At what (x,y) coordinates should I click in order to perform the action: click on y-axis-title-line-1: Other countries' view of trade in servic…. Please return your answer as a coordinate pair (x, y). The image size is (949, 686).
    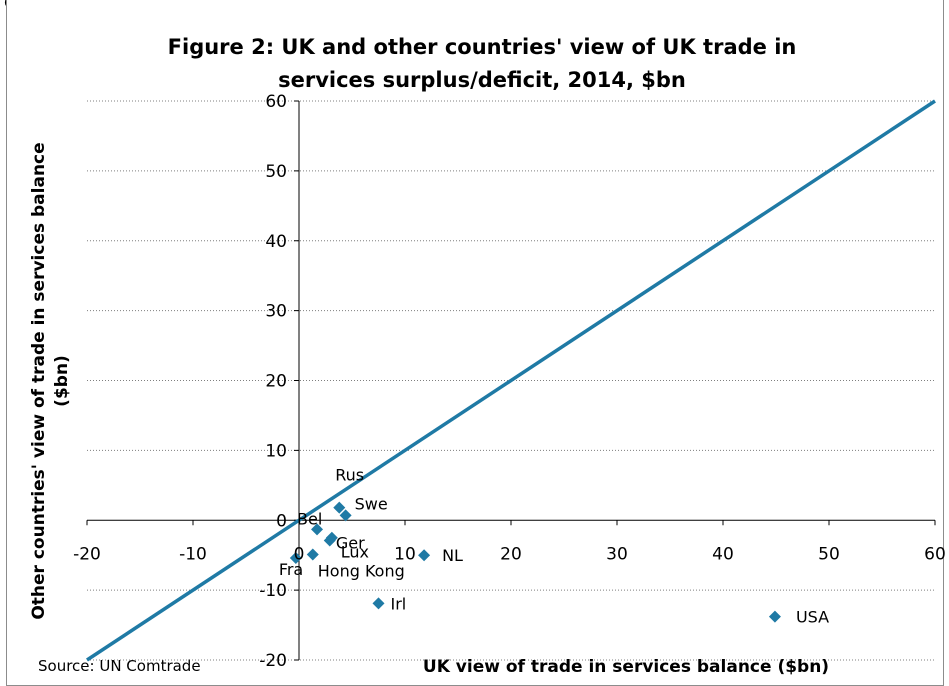
    Looking at the image, I should click on (39, 380).